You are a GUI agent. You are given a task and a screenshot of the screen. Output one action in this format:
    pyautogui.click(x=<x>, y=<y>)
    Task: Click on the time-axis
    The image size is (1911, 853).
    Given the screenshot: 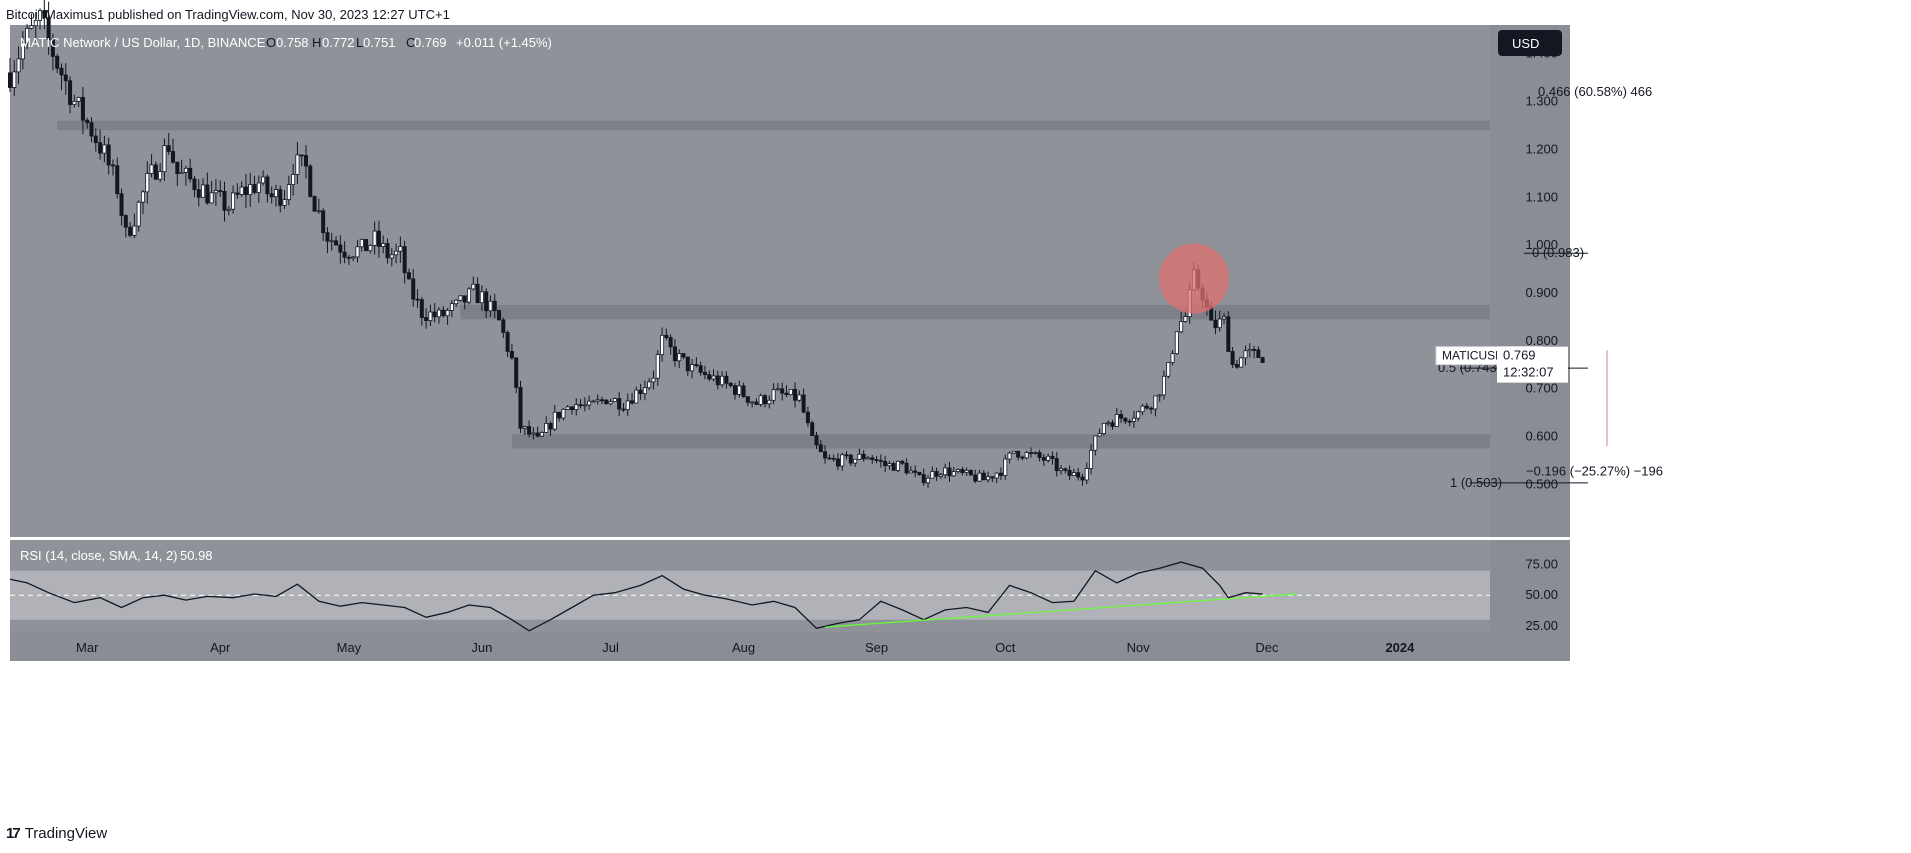 What is the action you would take?
    pyautogui.click(x=750, y=646)
    